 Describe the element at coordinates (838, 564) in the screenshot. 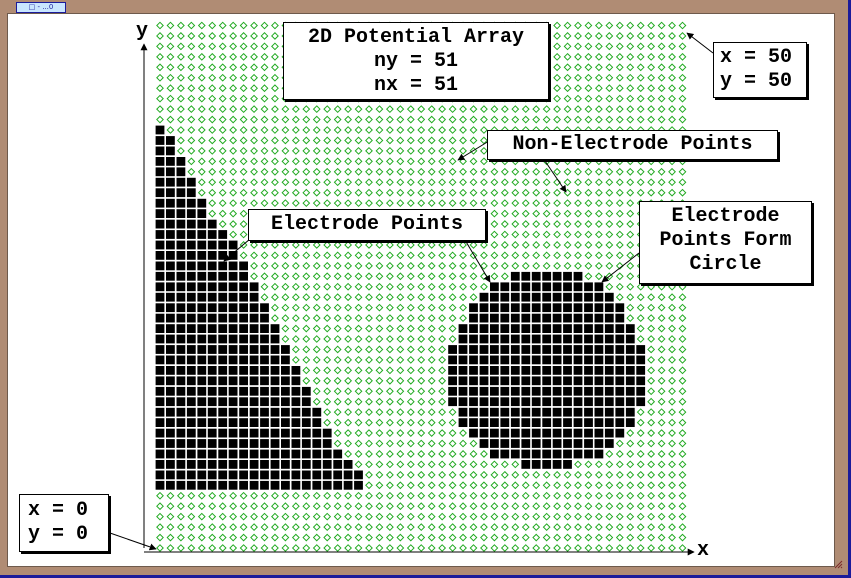

I see `resize-grip-icon` at that location.